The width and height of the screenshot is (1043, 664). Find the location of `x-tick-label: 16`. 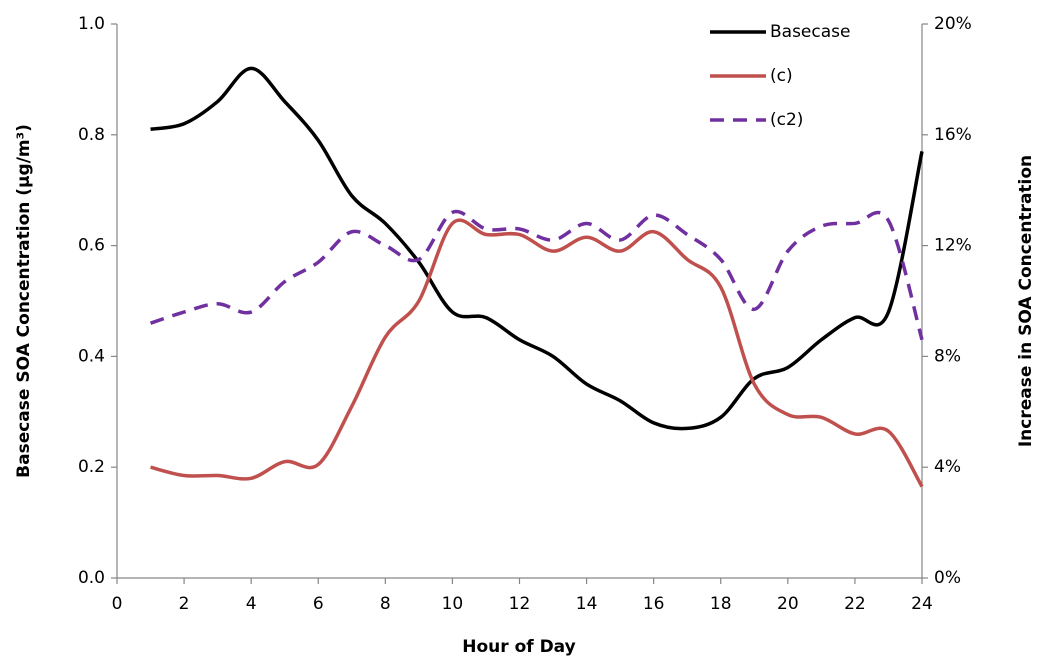

x-tick-label: 16 is located at coordinates (654, 604).